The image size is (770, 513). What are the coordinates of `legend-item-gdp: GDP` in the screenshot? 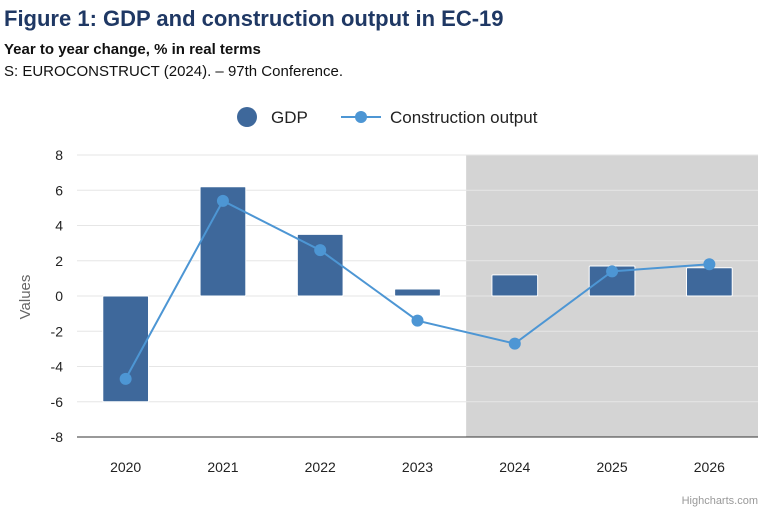 It's located at (272, 117).